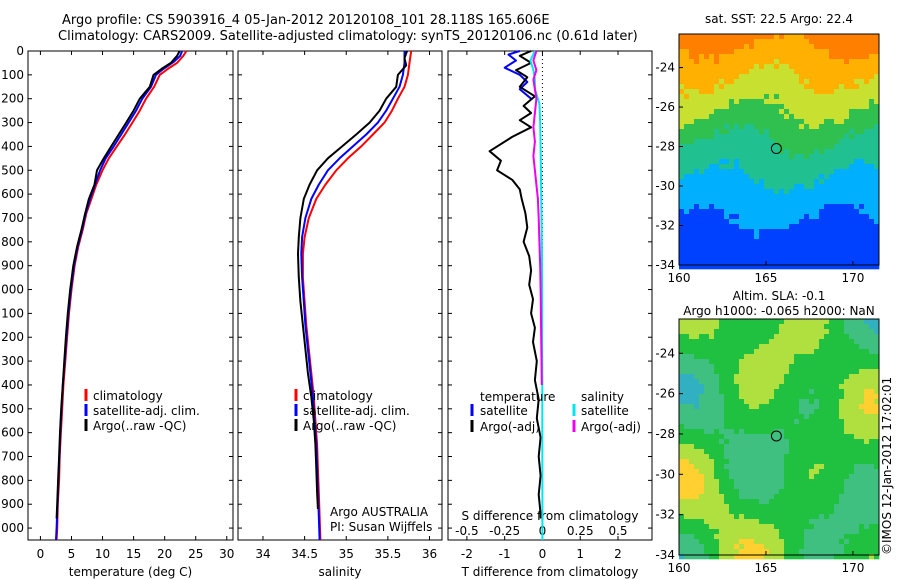  What do you see at coordinates (12, 266) in the screenshot?
I see `y-tick-label: 900` at bounding box center [12, 266].